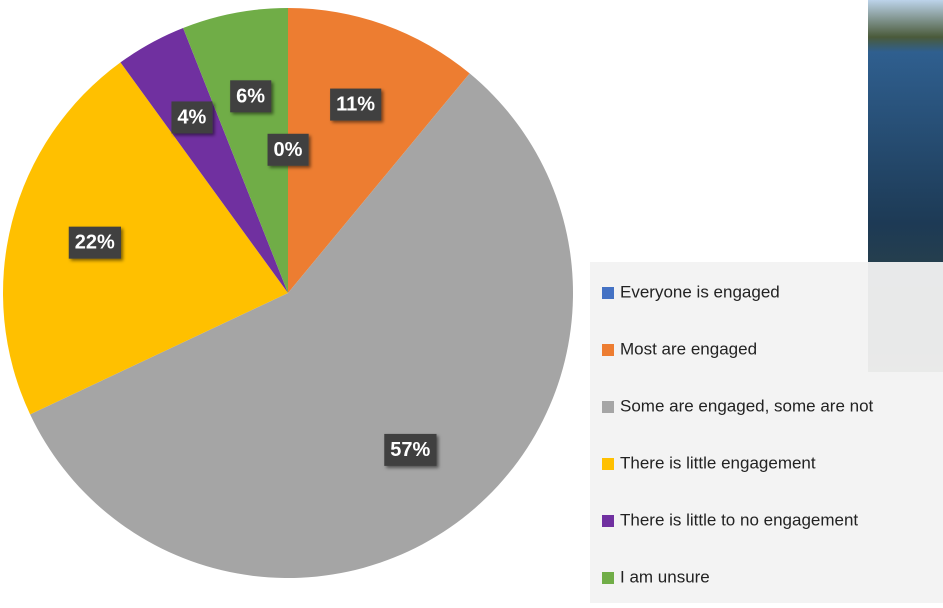 Image resolution: width=943 pixels, height=608 pixels. I want to click on legend-label: There is little to no engagement, so click(739, 519).